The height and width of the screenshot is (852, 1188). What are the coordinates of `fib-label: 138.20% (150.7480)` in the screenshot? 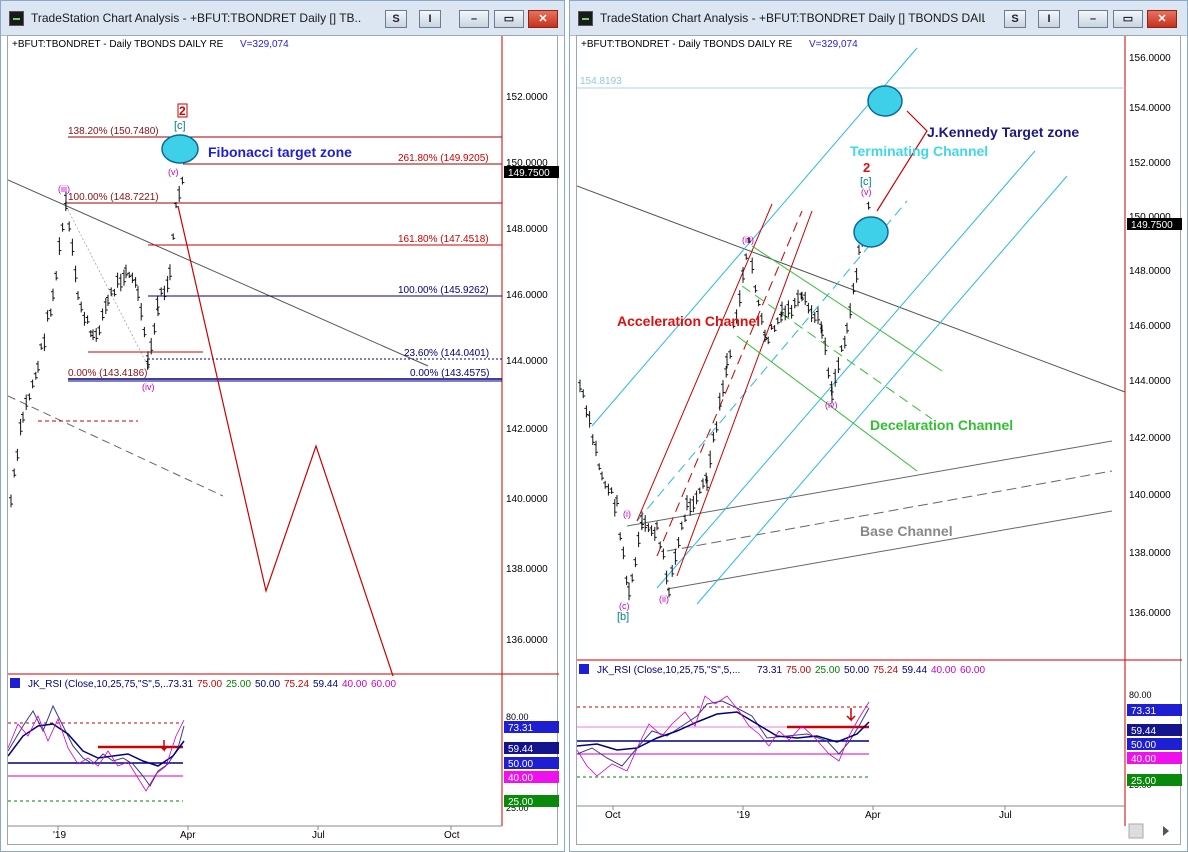 It's located at (113, 131).